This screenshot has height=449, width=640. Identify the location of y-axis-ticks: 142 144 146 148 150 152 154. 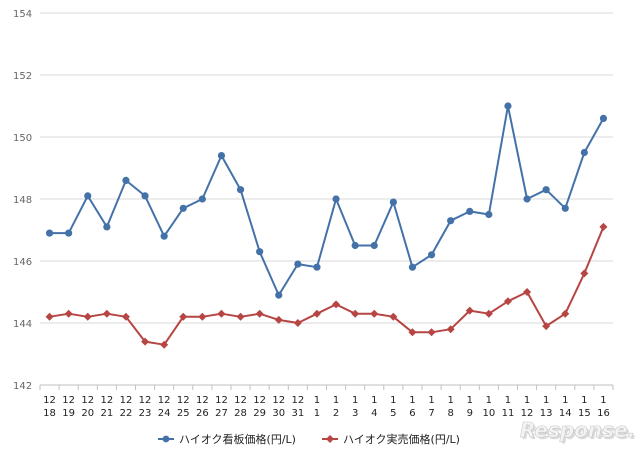
(22, 200).